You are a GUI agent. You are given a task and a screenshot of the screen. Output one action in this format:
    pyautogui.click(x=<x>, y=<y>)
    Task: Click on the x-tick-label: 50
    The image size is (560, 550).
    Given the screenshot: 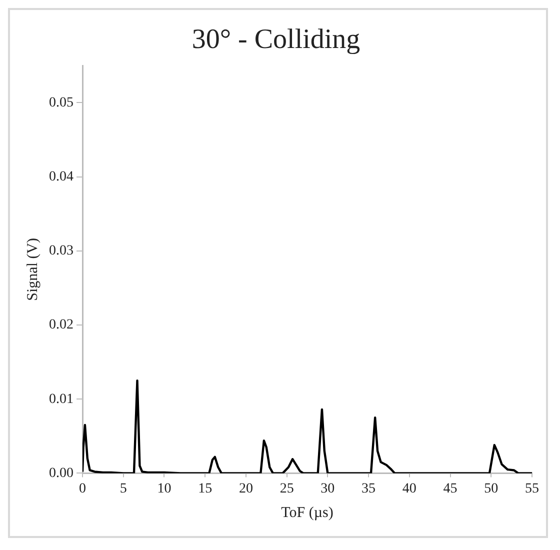 What is the action you would take?
    pyautogui.click(x=491, y=488)
    